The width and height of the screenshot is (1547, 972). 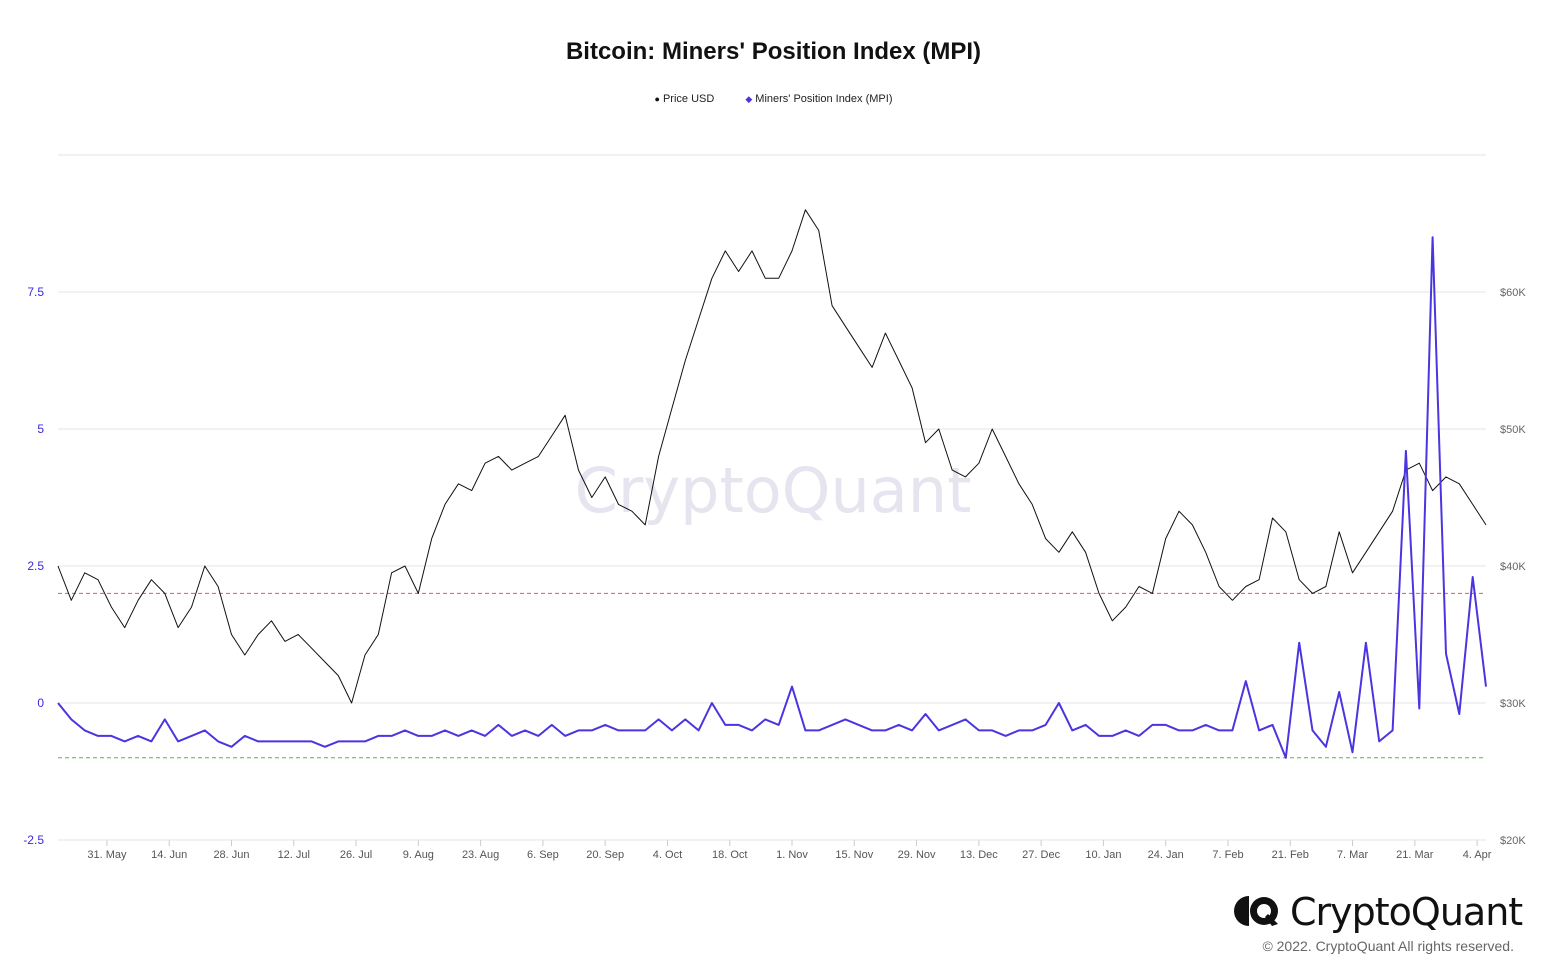 I want to click on x-tick-label: 12. Jul, so click(x=294, y=855).